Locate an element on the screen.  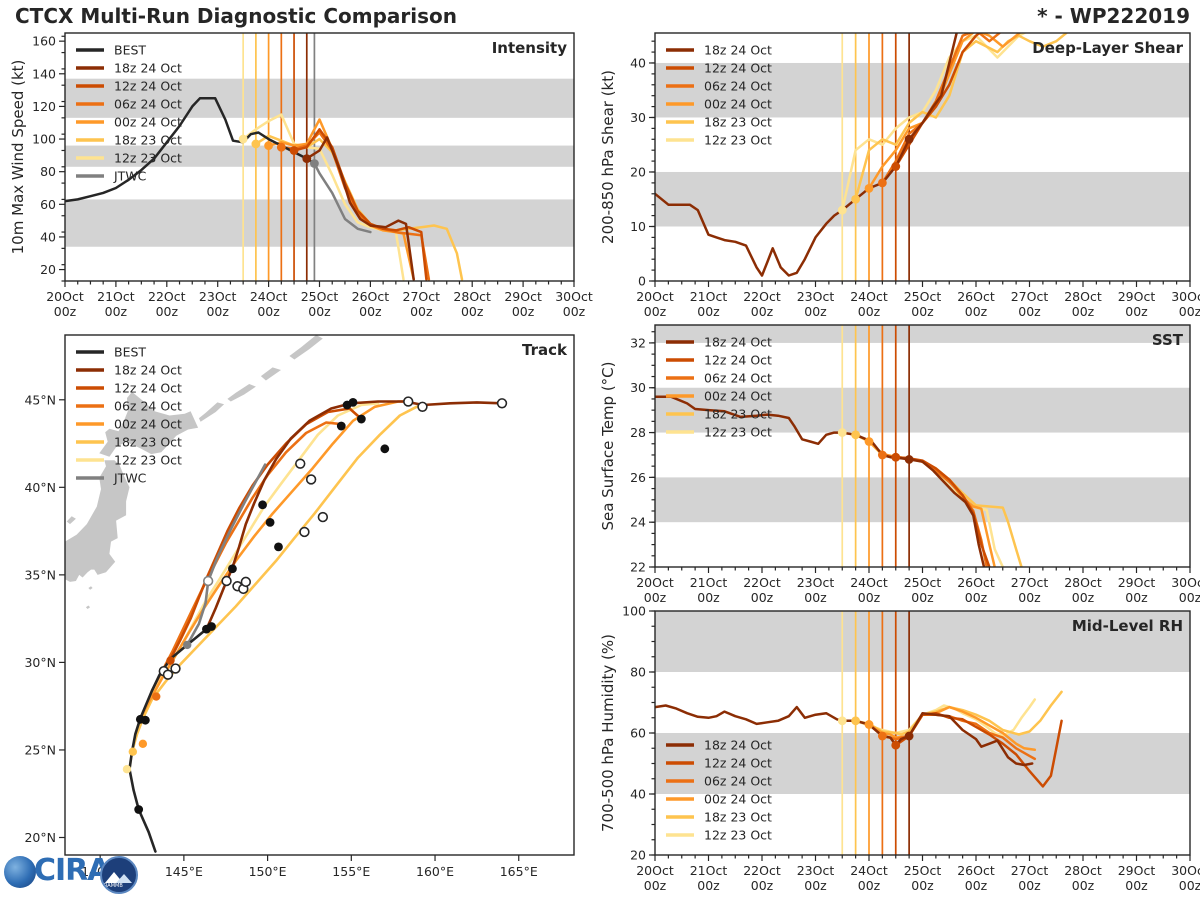
y-tick-label: 22 is located at coordinates (638, 567).